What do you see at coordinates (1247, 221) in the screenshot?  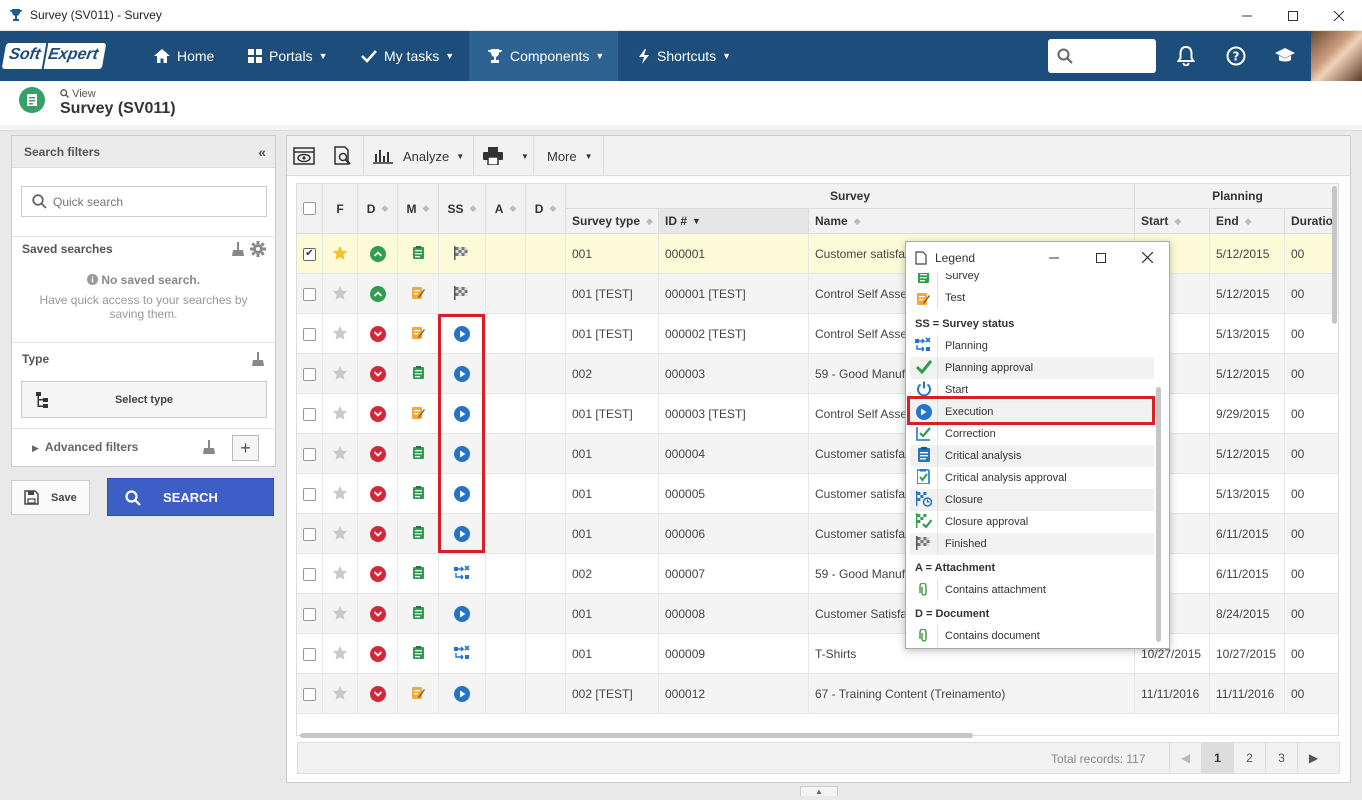 I see `header-end: End ◆` at bounding box center [1247, 221].